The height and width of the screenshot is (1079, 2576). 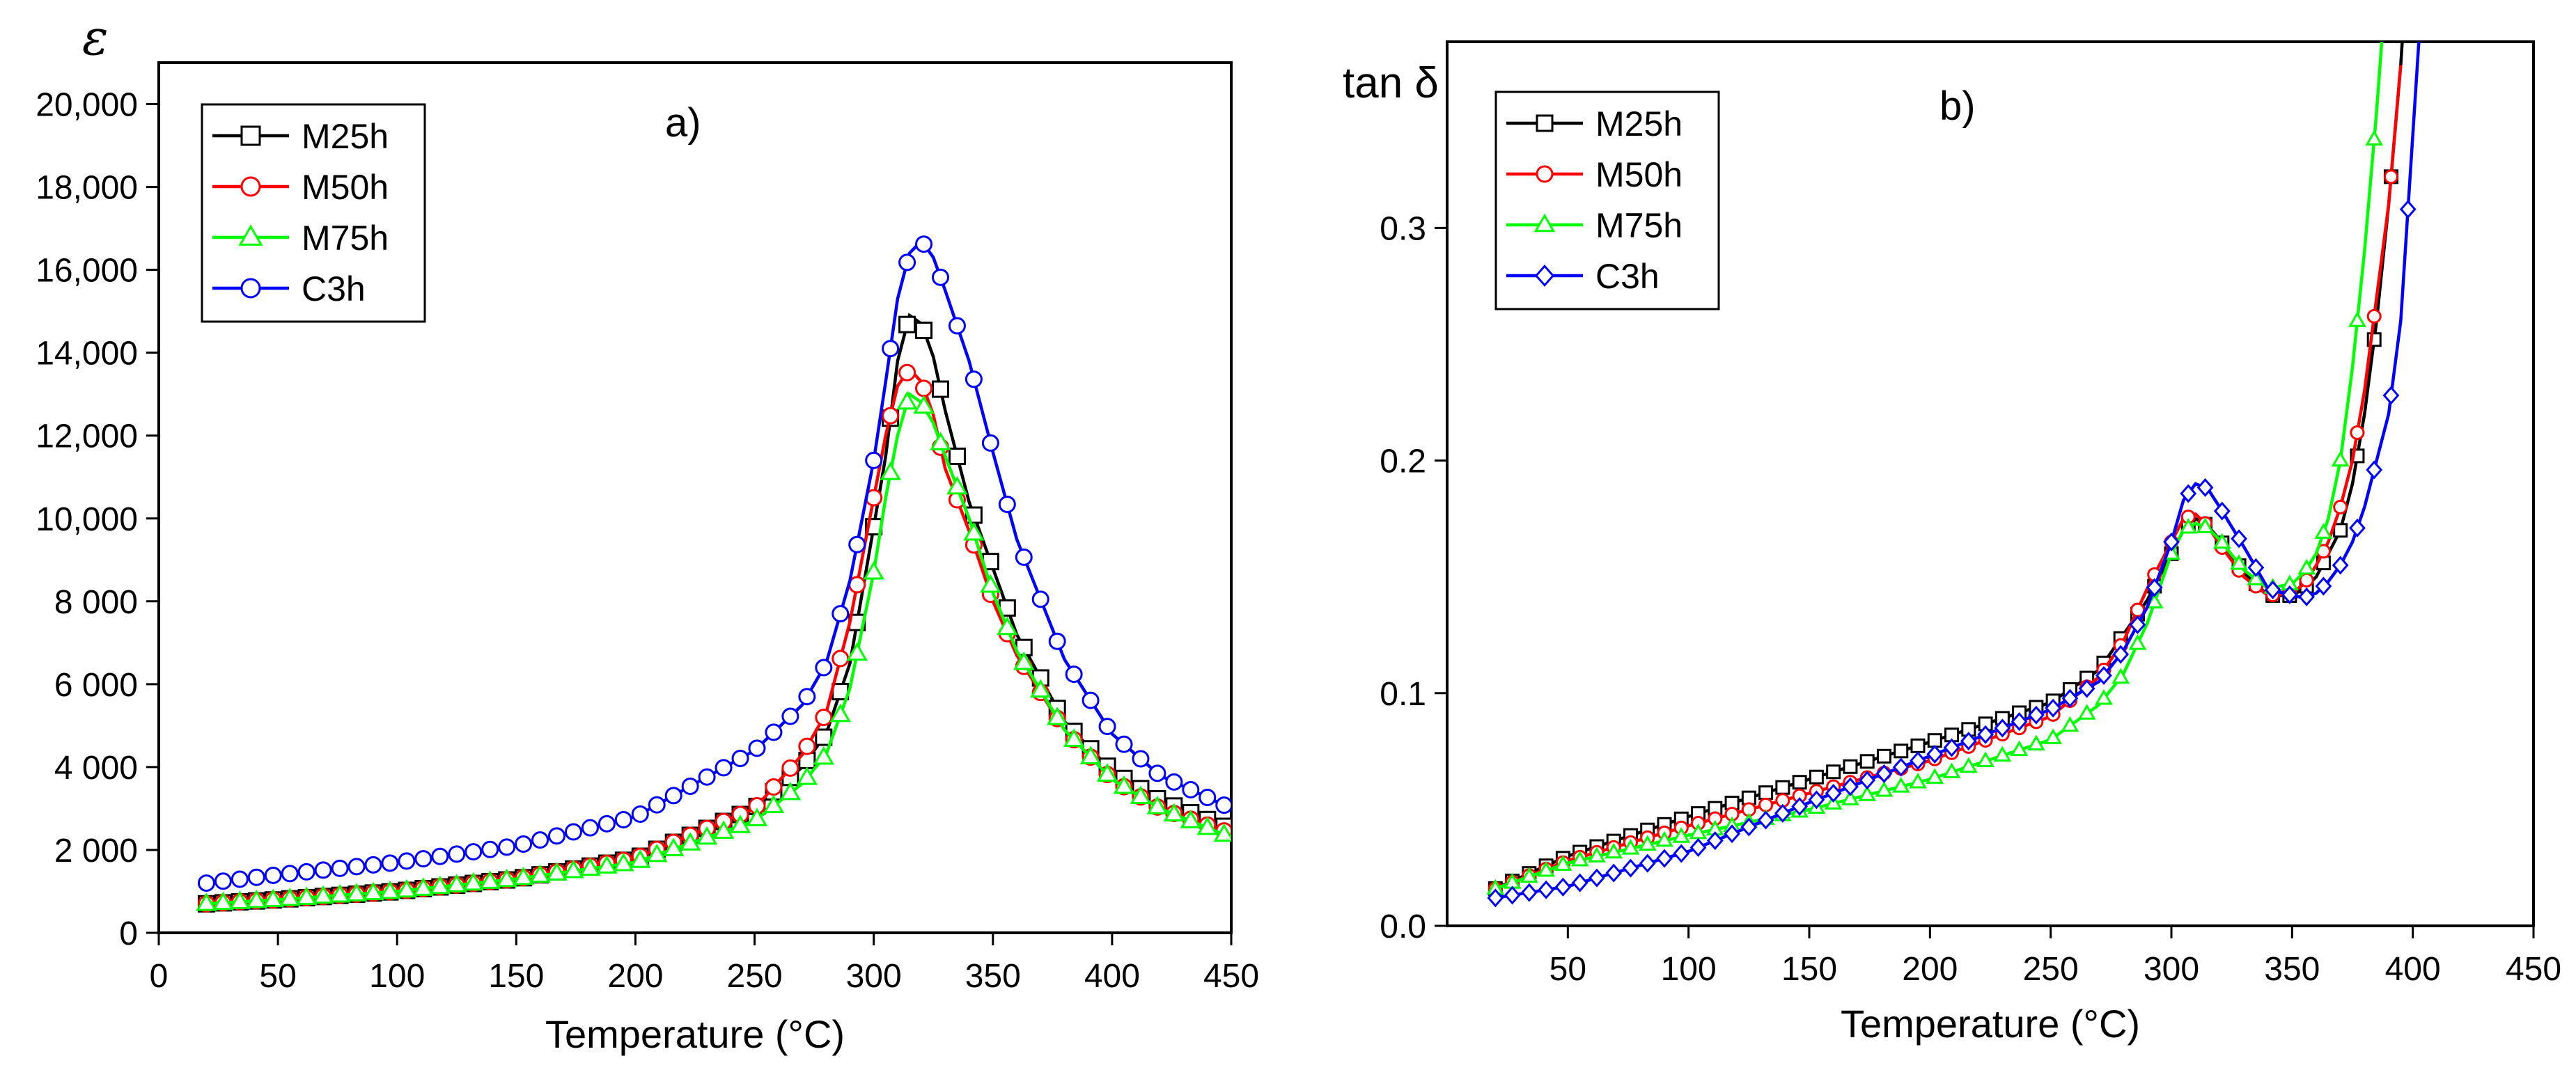 What do you see at coordinates (2051, 969) in the screenshot?
I see `x-tick-label: 250` at bounding box center [2051, 969].